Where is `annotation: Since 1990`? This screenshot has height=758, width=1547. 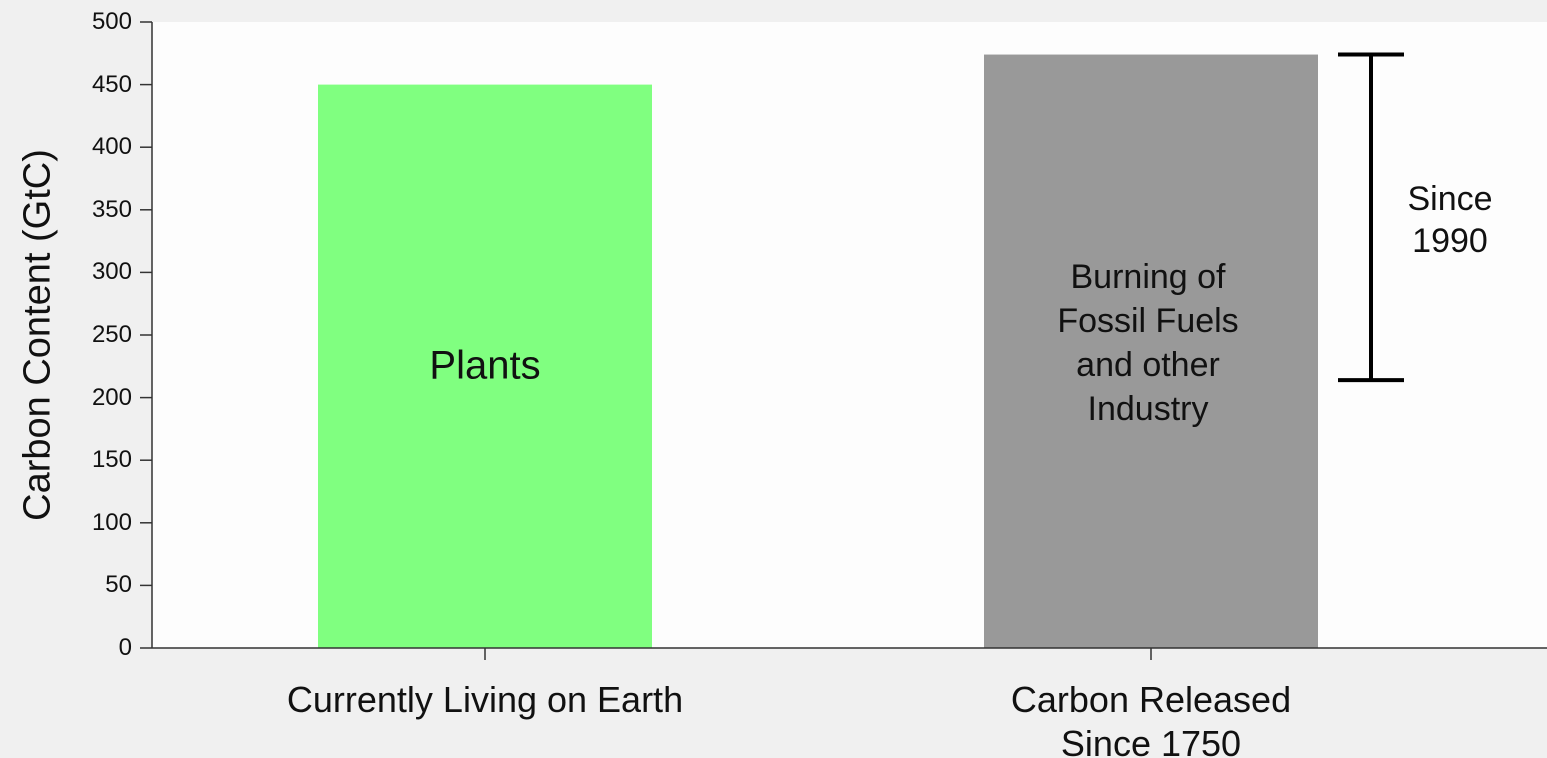
annotation: Since 1990 is located at coordinates (1450, 219).